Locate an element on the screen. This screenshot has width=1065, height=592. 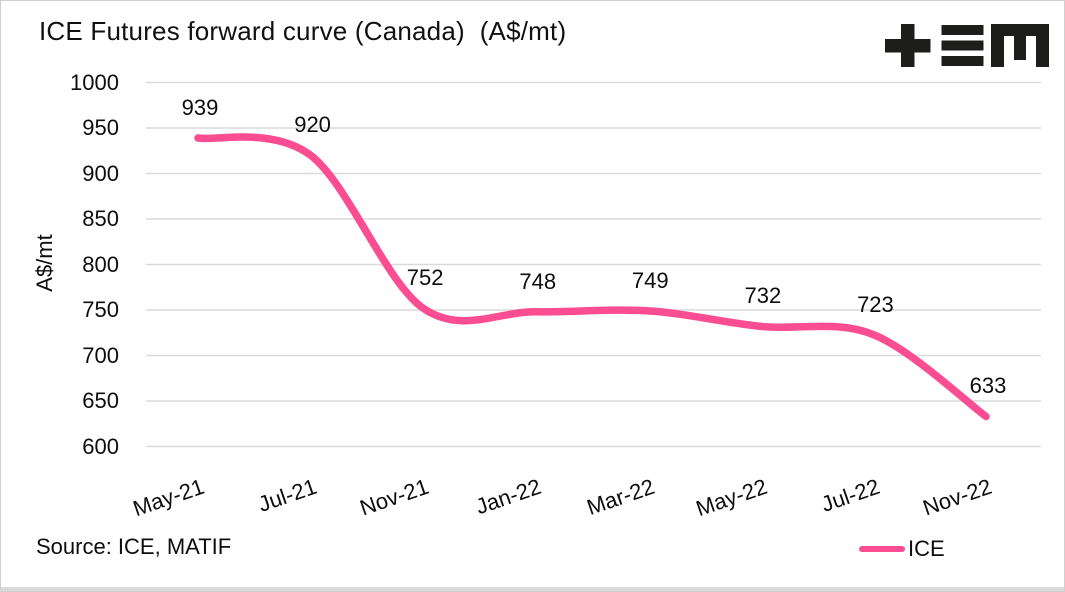
data-label: 749 is located at coordinates (650, 280).